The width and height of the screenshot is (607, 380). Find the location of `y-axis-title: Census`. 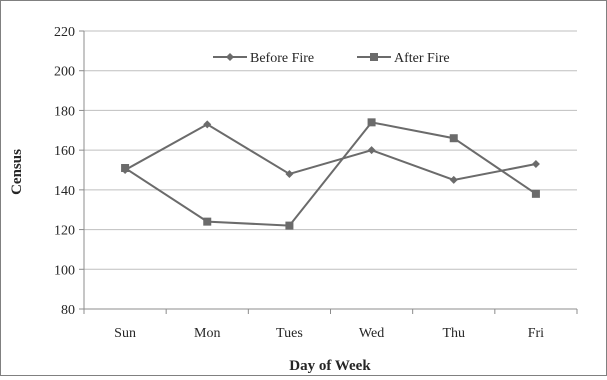

y-axis-title: Census is located at coordinates (17, 172).